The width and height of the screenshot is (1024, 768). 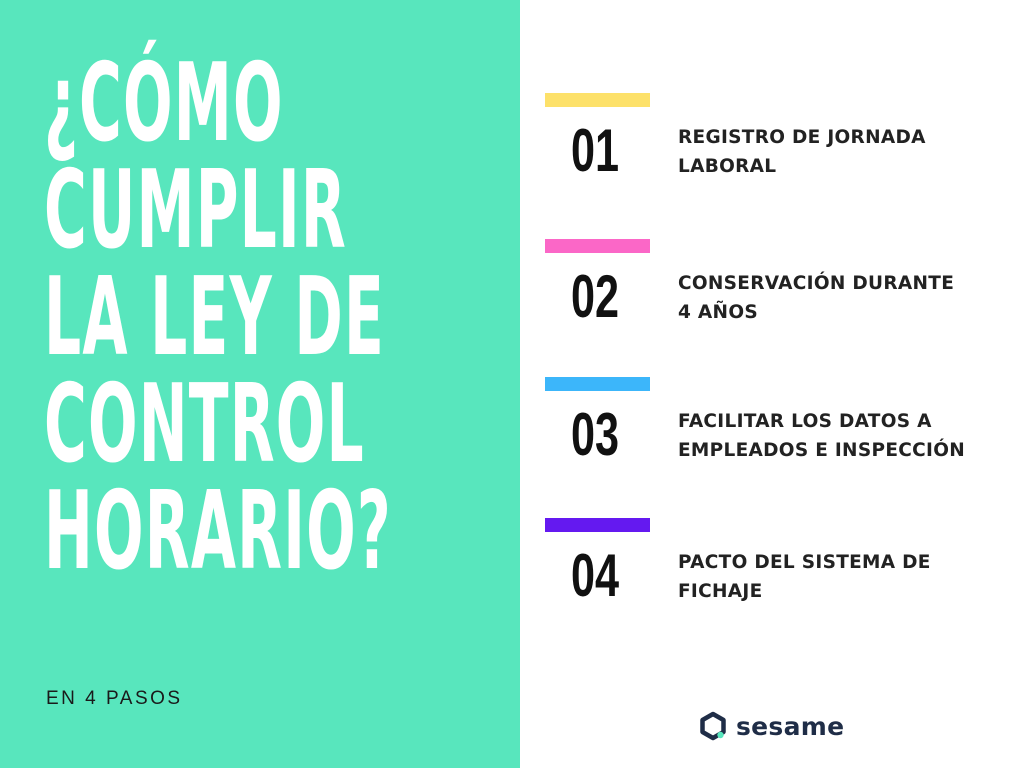 I want to click on step-02-color-bar, so click(x=597, y=246).